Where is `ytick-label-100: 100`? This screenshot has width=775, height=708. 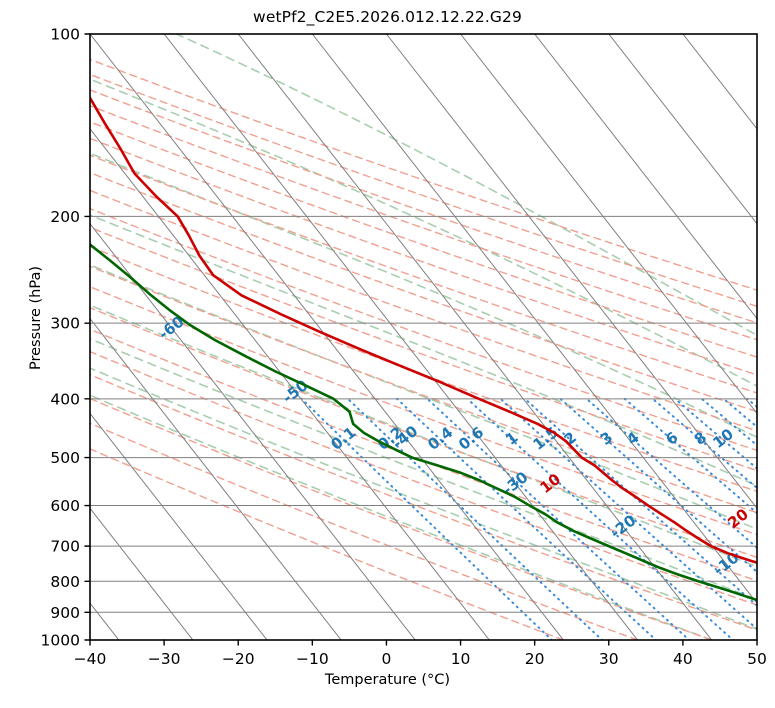 ytick-label-100: 100 is located at coordinates (65, 35).